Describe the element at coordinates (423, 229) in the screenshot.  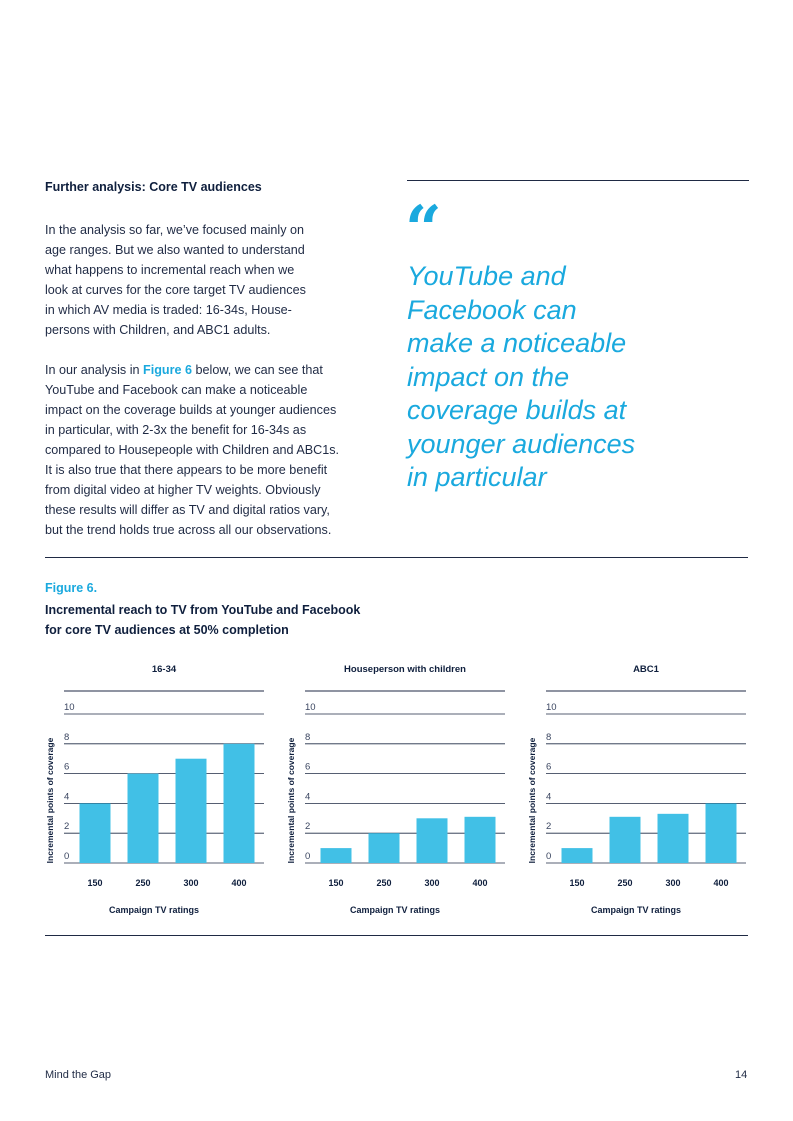
I see `quote-mark-icon: “` at that location.